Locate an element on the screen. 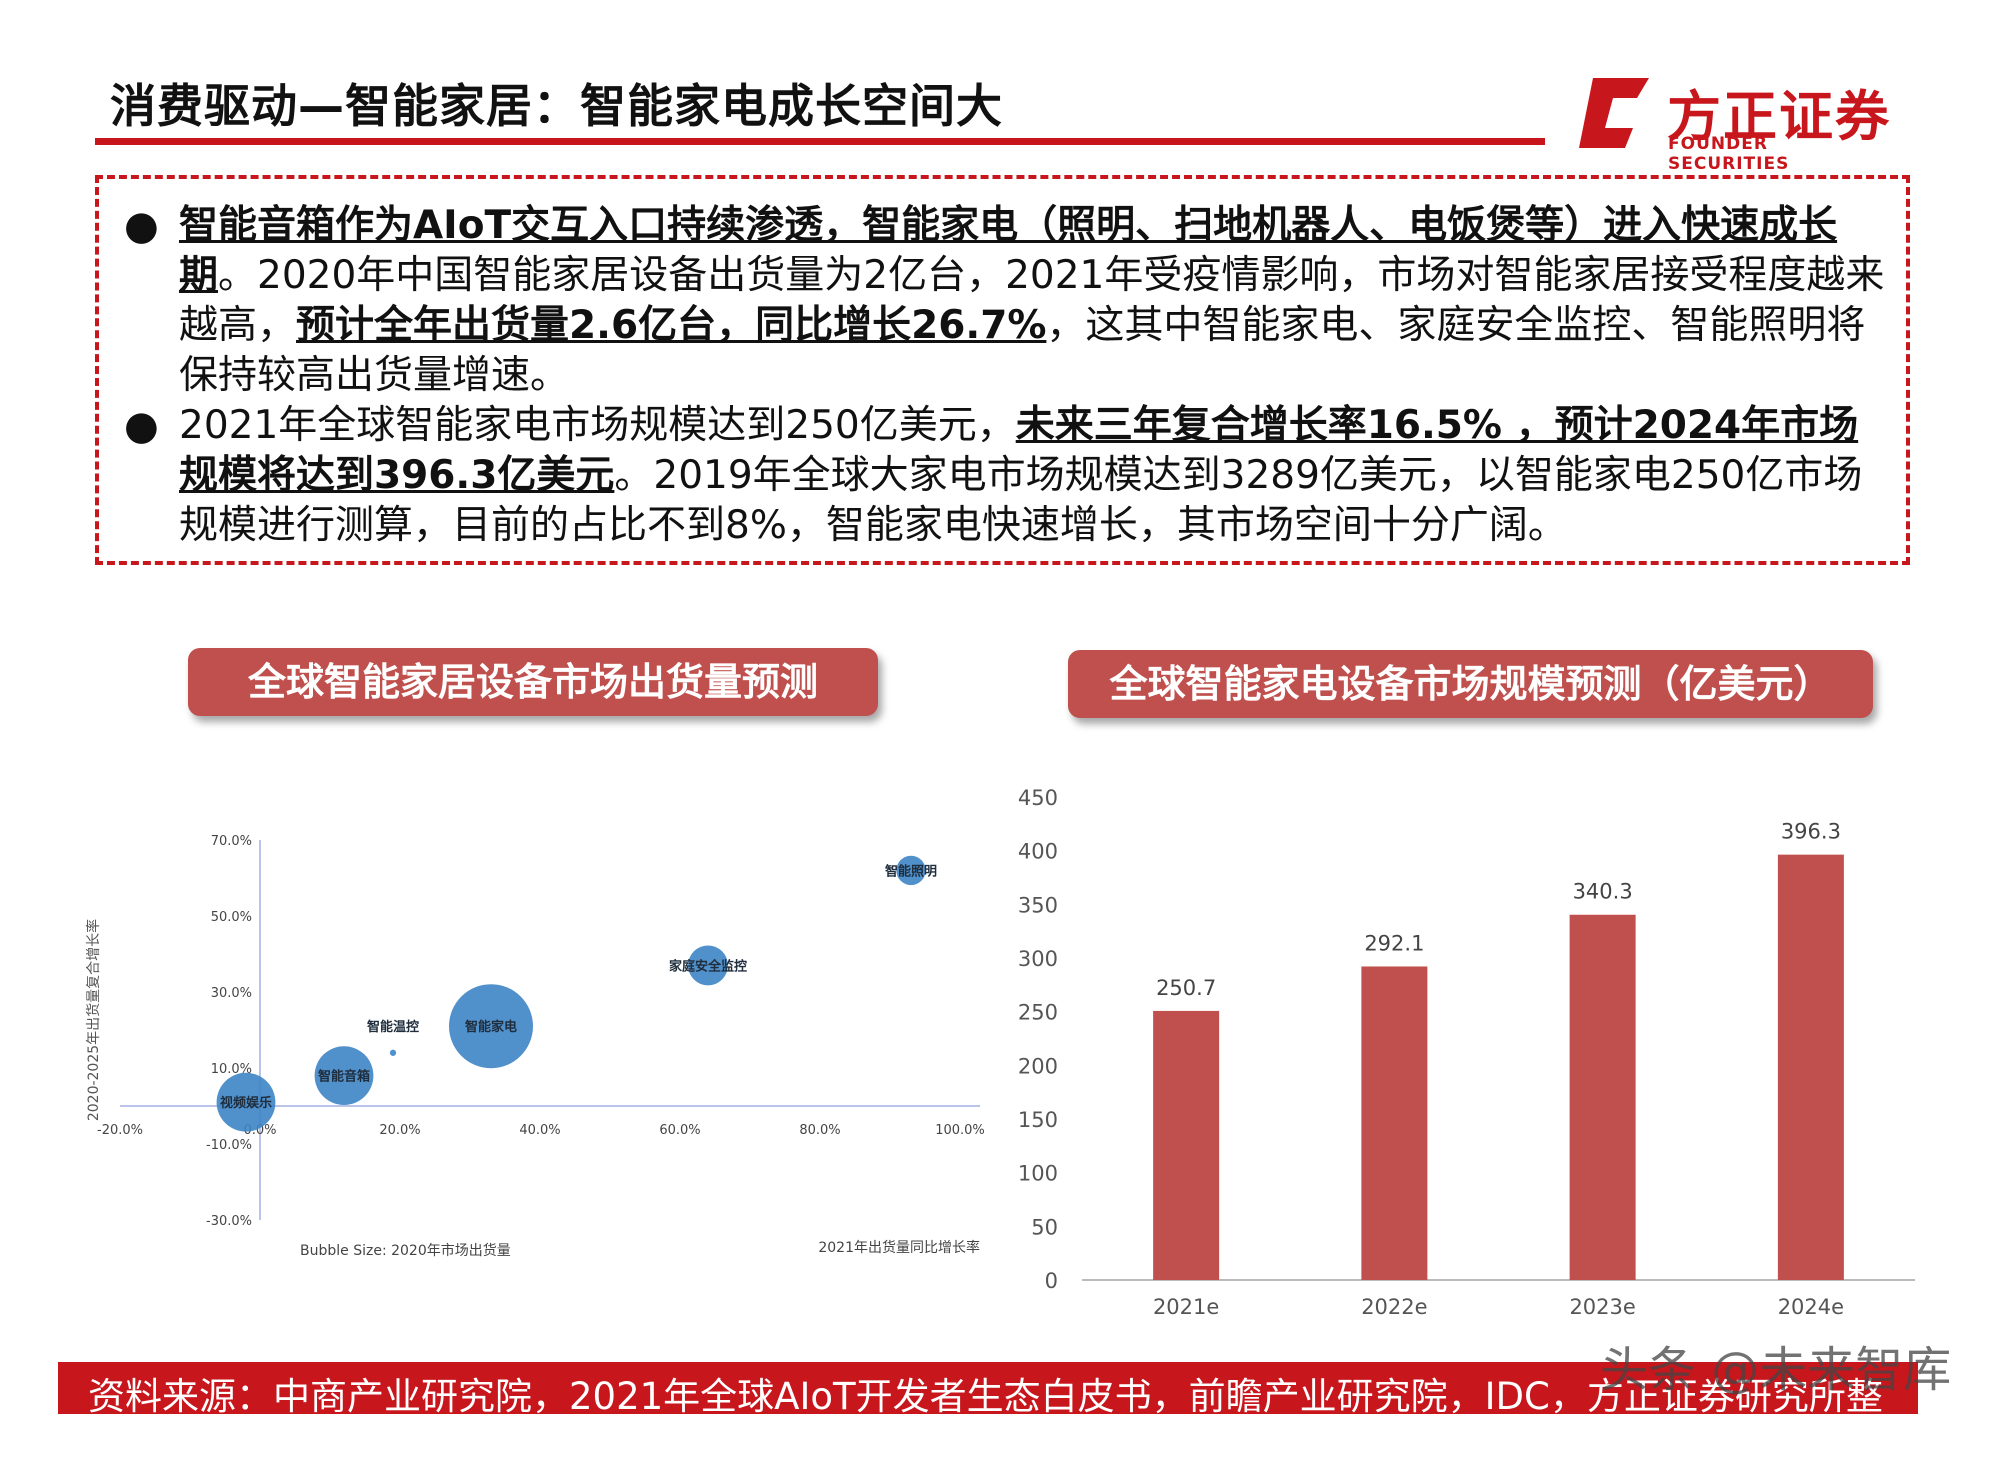 Image resolution: width=2000 pixels, height=1474 pixels. bar-y-tick: 100 is located at coordinates (1038, 1174).